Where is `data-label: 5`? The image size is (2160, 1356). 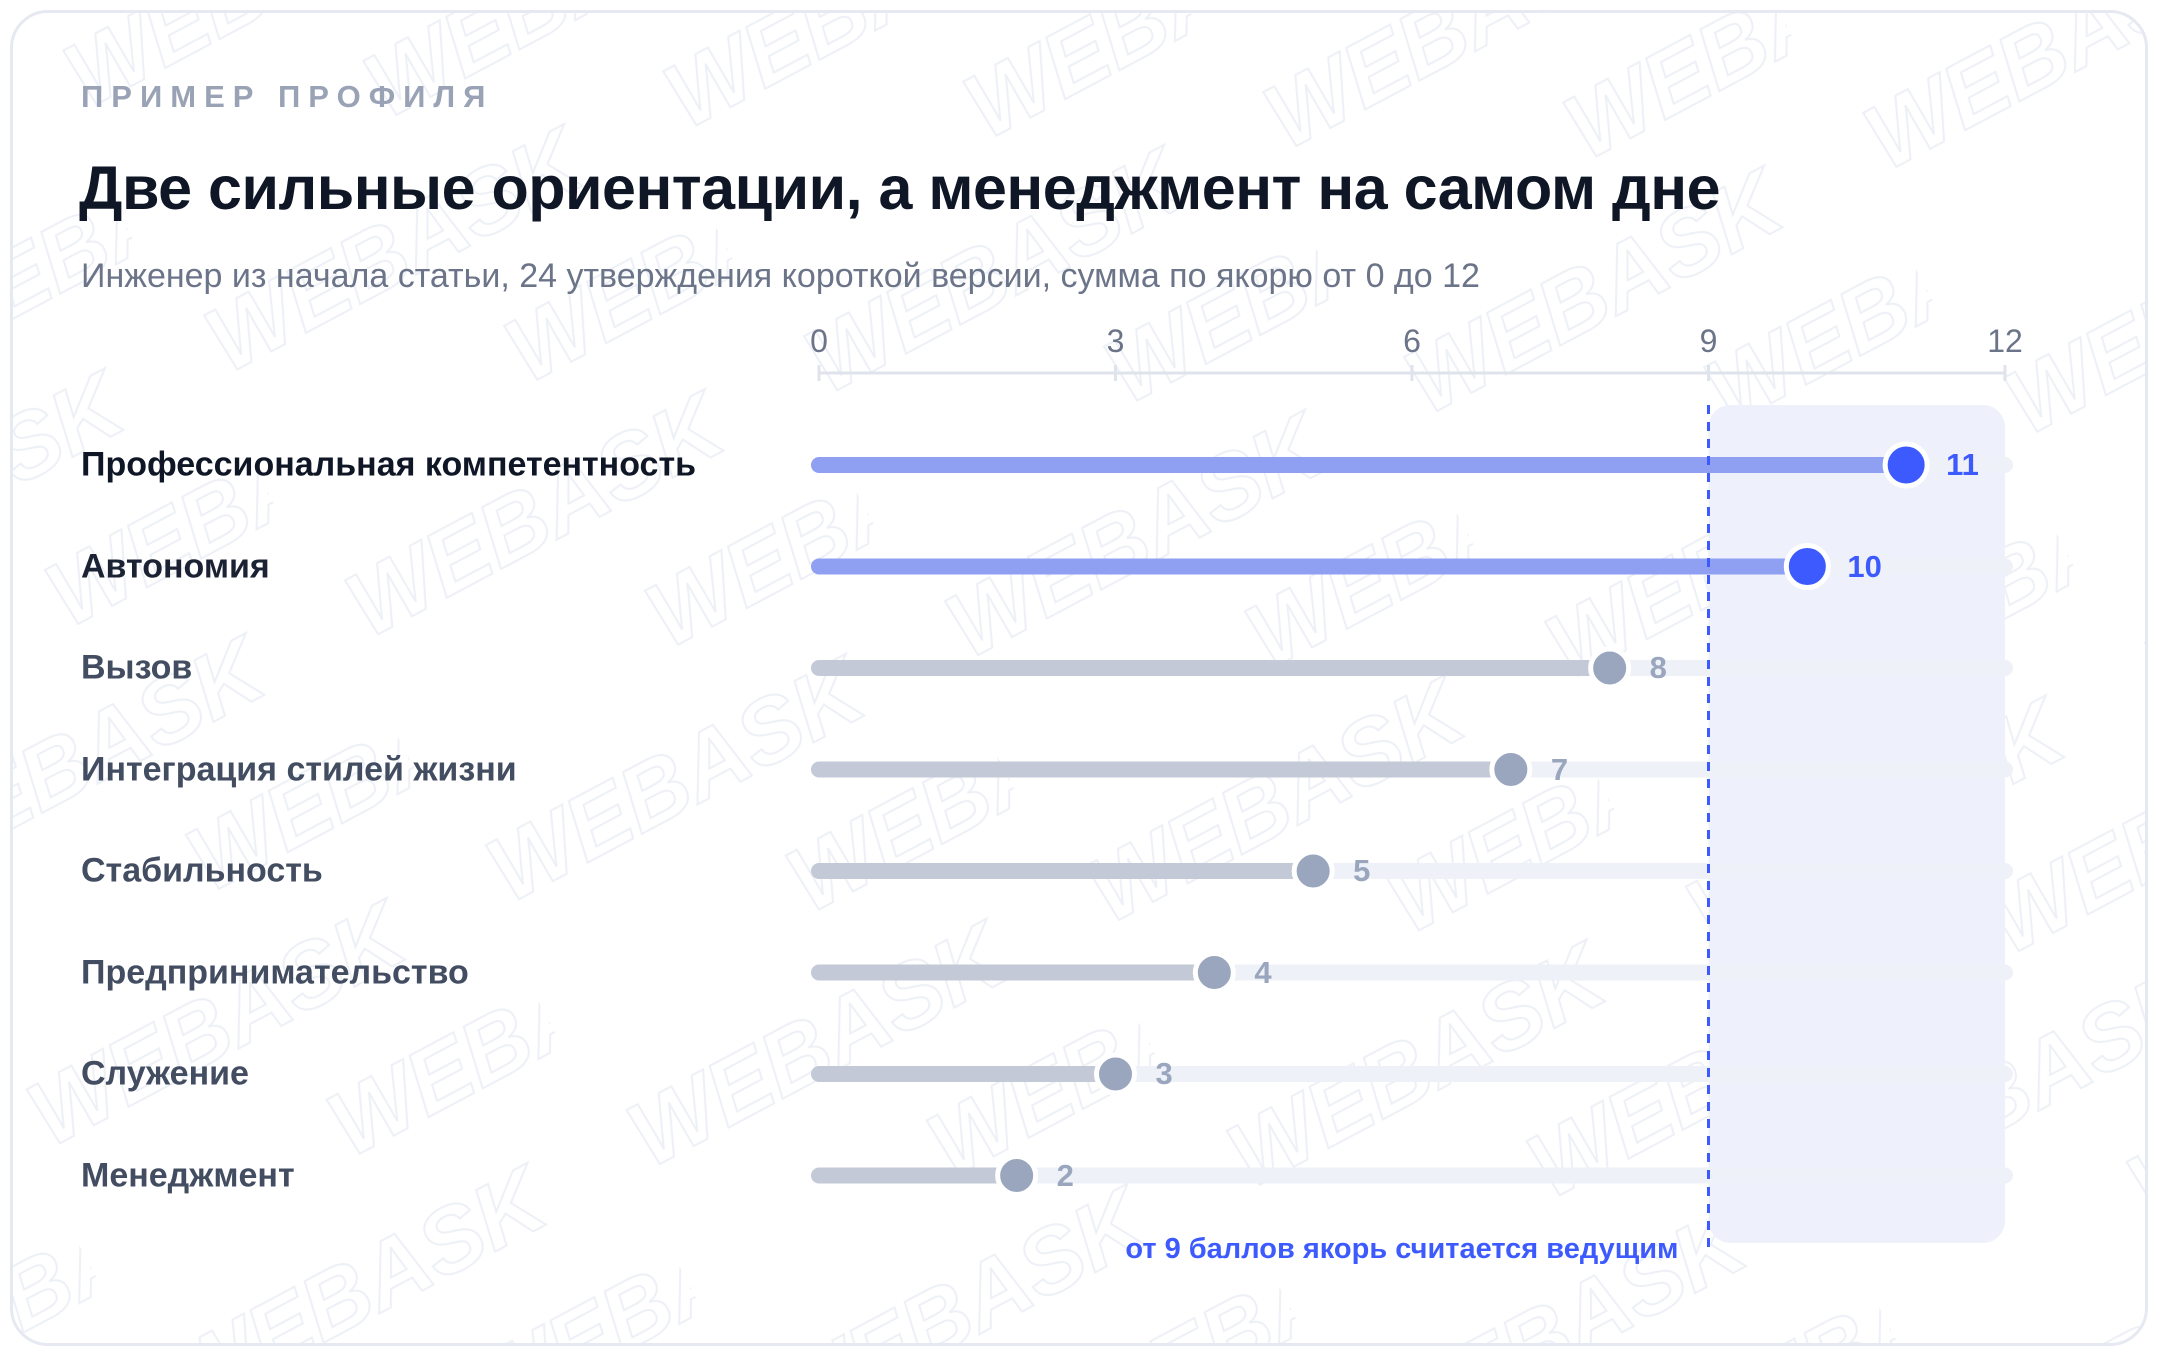
data-label: 5 is located at coordinates (1362, 870).